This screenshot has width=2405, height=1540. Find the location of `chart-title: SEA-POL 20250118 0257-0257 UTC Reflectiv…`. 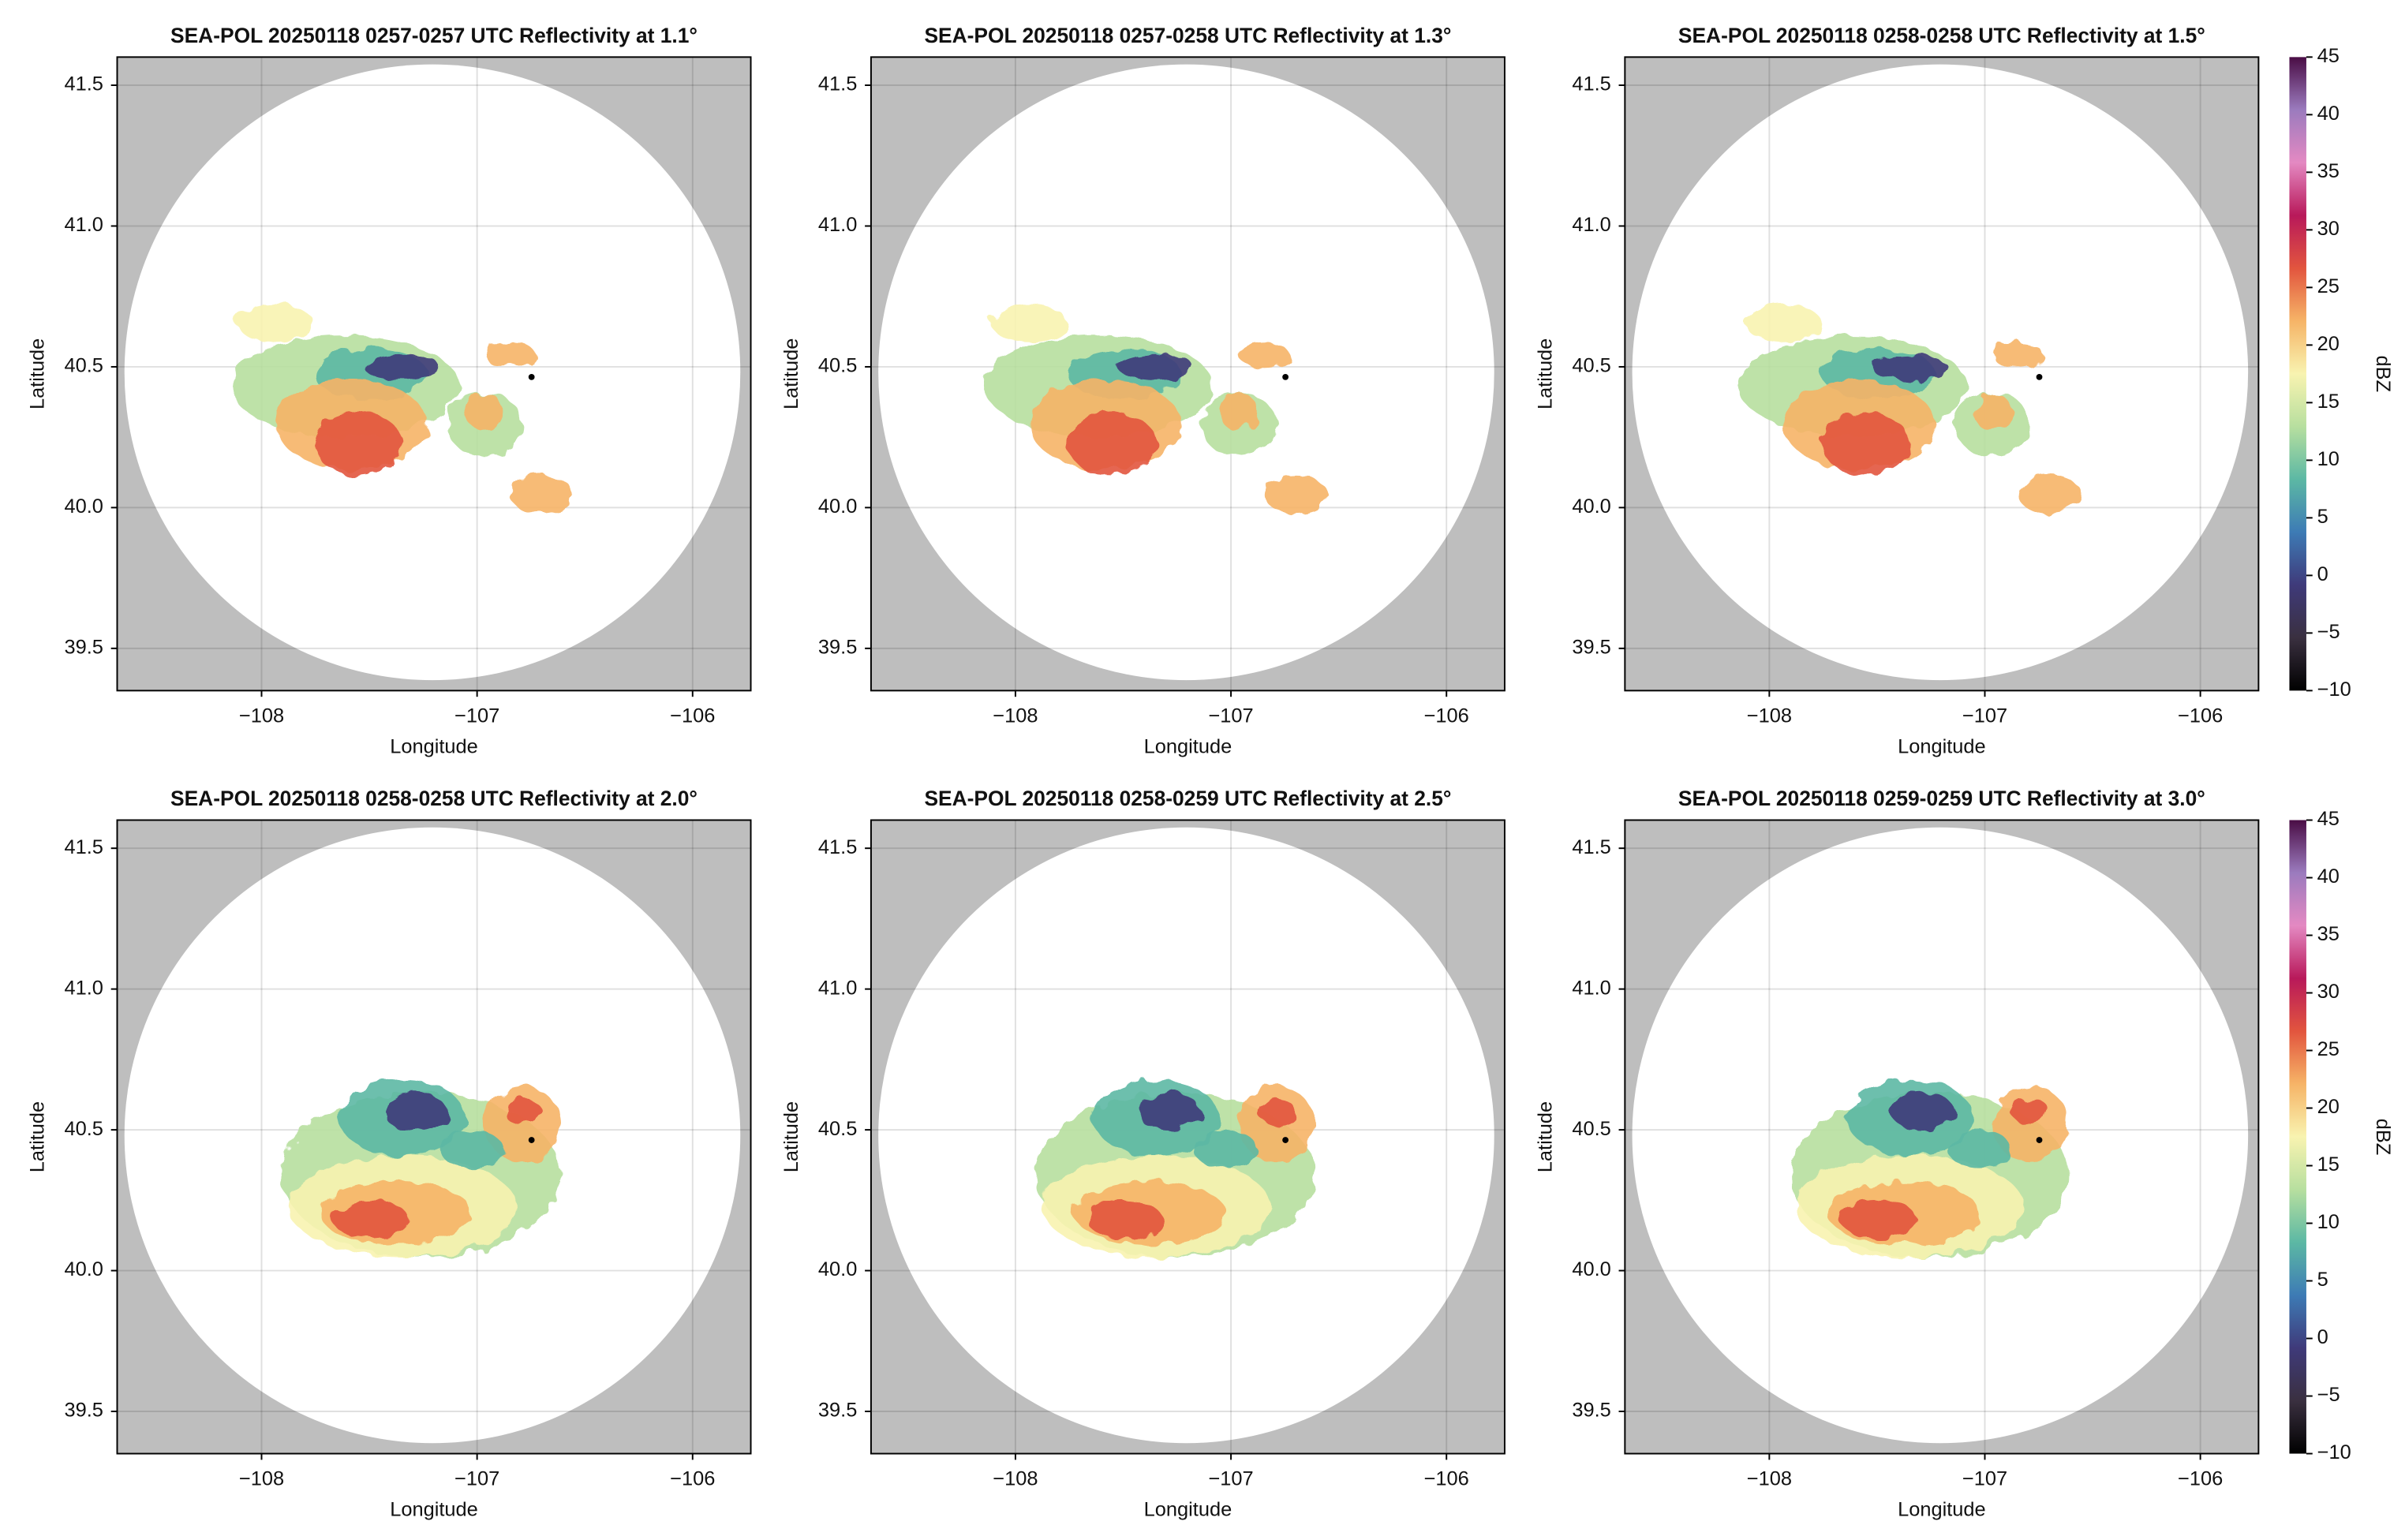

chart-title: SEA-POL 20250118 0257-0257 UTC Reflectiv… is located at coordinates (434, 35).